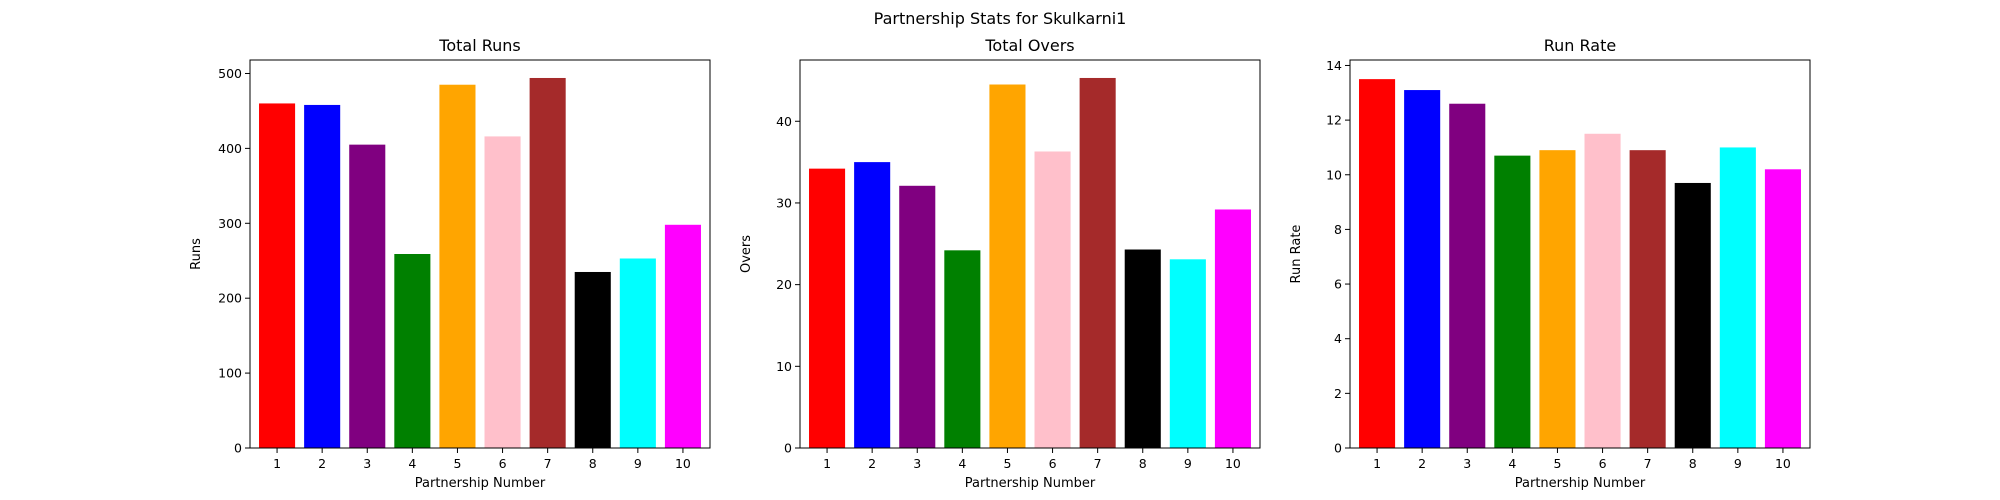  What do you see at coordinates (230, 373) in the screenshot?
I see `y-tick-label: 100` at bounding box center [230, 373].